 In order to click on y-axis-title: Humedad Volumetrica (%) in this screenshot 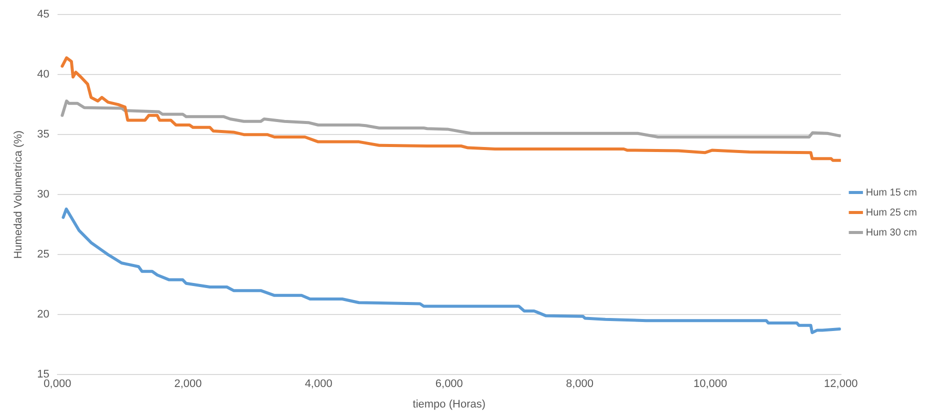, I will do `click(18, 194)`.